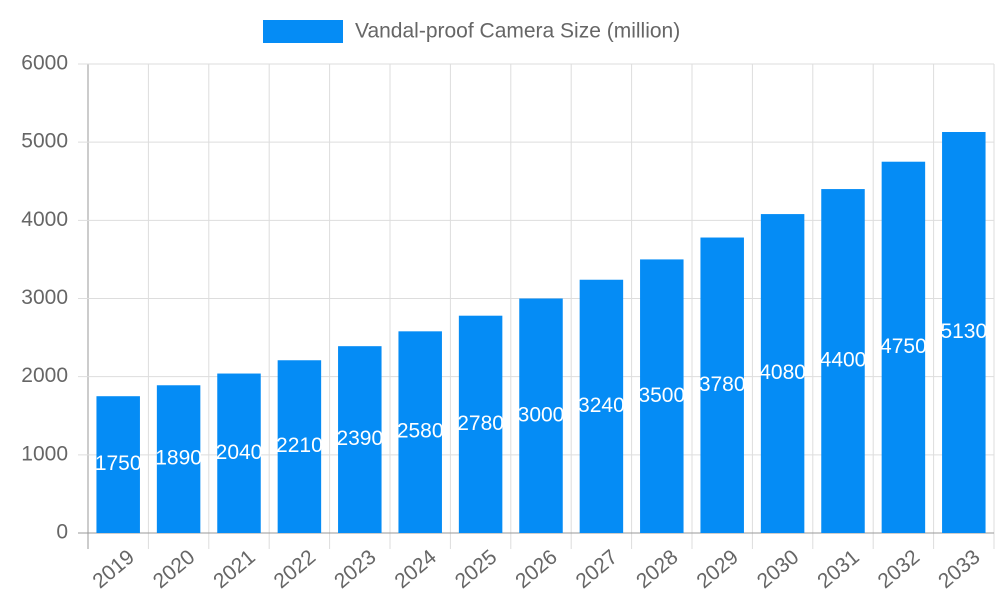 This screenshot has height=605, width=1000. I want to click on y-tick-label: 4000, so click(44, 219).